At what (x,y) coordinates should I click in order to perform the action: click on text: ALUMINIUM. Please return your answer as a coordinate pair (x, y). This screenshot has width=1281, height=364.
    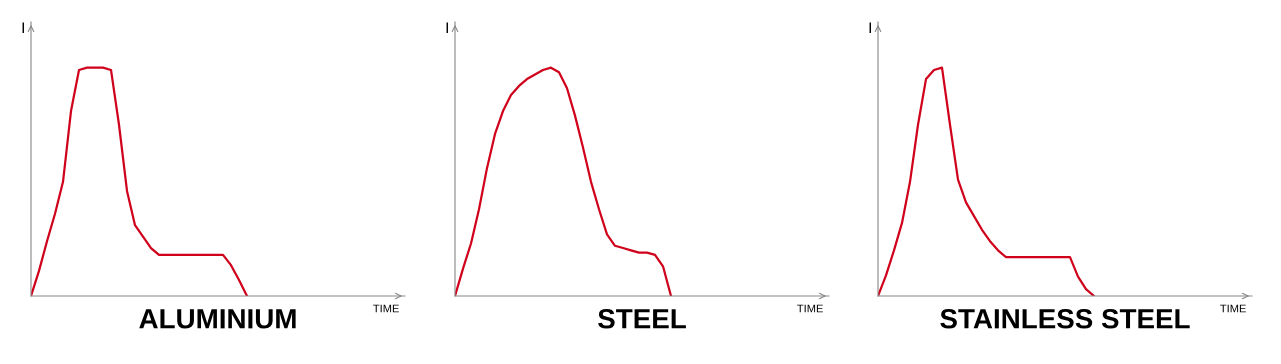
    Looking at the image, I should click on (217, 319).